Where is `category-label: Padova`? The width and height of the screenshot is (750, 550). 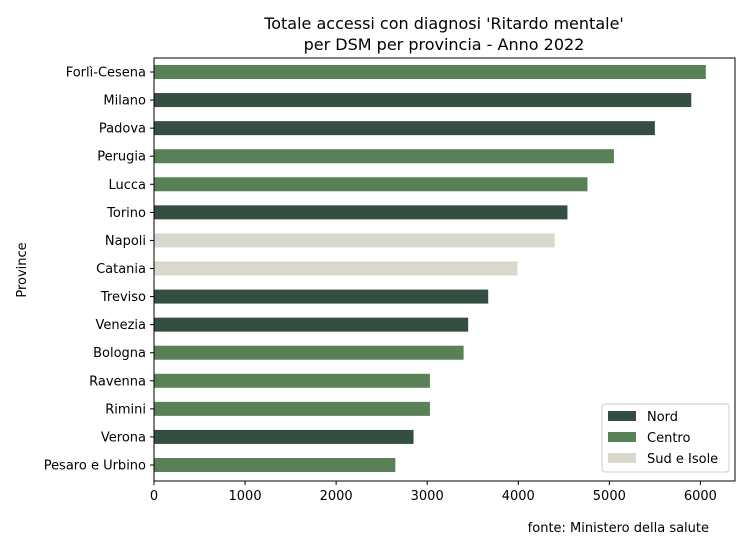 category-label: Padova is located at coordinates (122, 129).